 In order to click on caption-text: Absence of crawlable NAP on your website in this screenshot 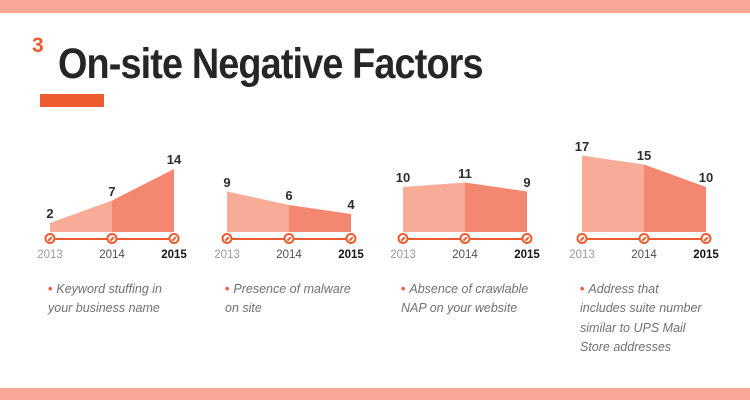, I will do `click(465, 299)`.